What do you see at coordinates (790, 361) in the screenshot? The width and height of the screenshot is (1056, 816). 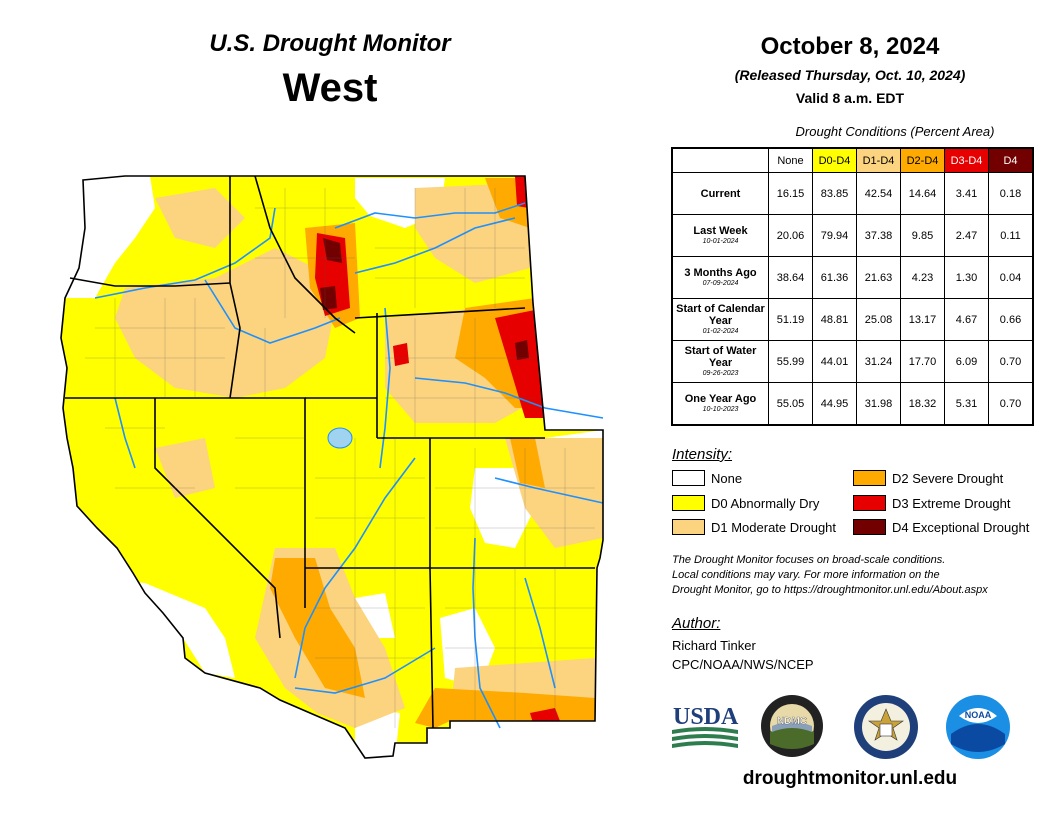 I see `table-cell: 55.99` at bounding box center [790, 361].